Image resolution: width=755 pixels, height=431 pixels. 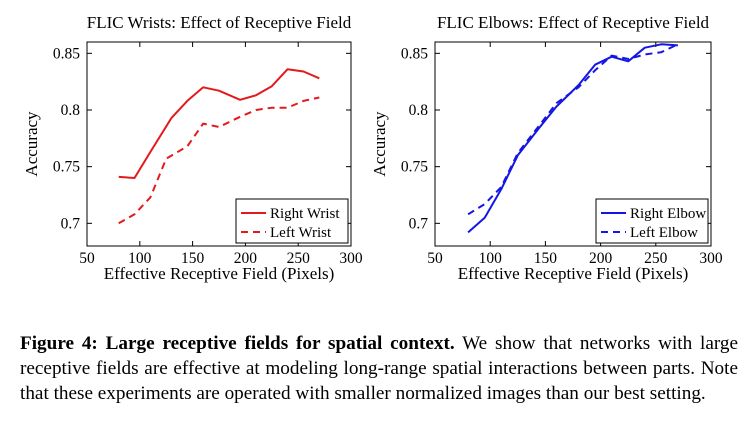 I want to click on elbows-y-tick-label: 0.75, so click(x=414, y=167).